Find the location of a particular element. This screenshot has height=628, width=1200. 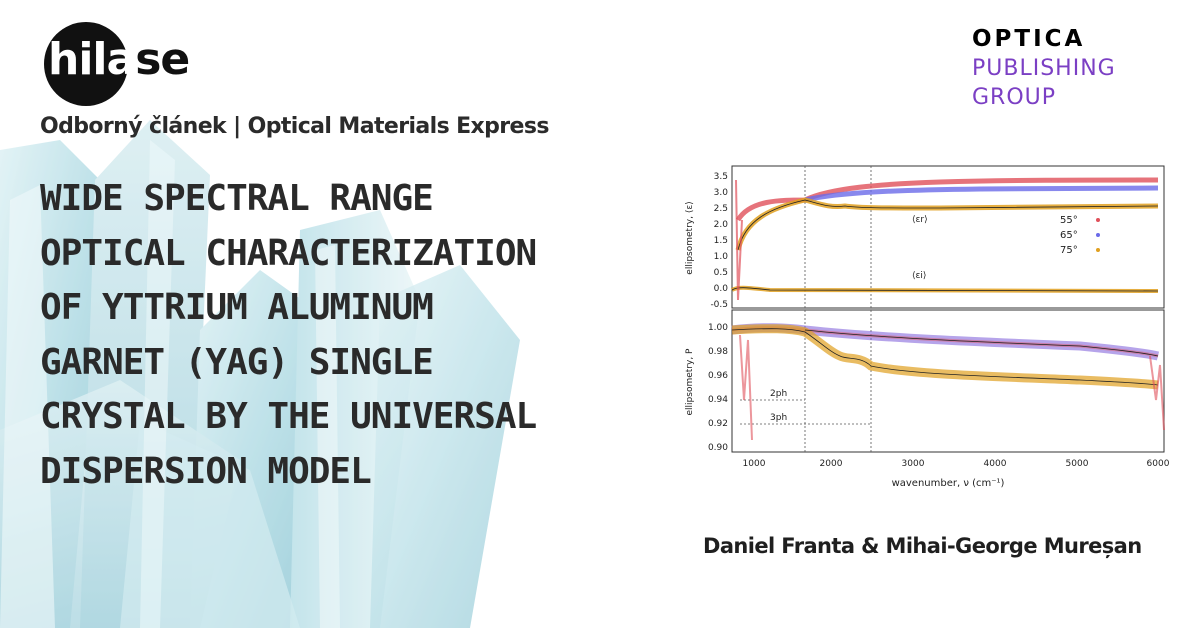

x-tick-label: 5000 is located at coordinates (1077, 464).